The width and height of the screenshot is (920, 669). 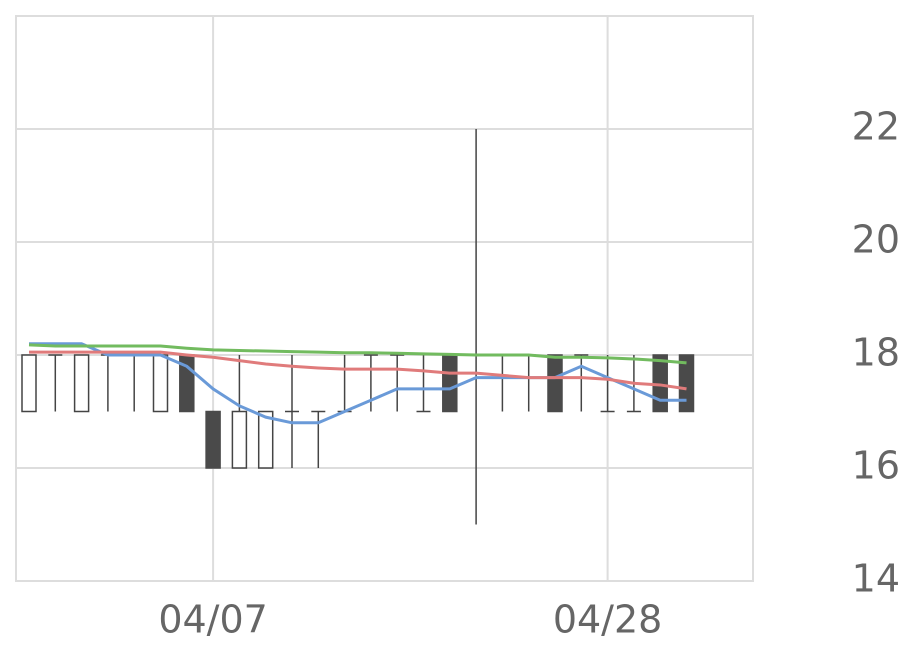 What do you see at coordinates (213, 620) in the screenshot?
I see `x-tick-label: 04/07` at bounding box center [213, 620].